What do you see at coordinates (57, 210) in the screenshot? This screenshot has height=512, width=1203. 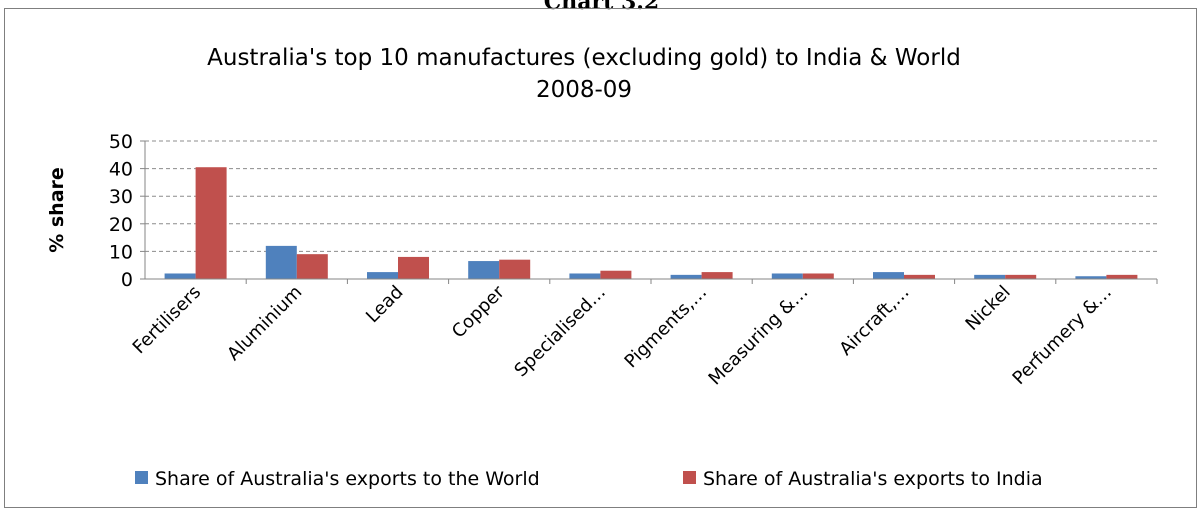 I see `y-axis-label: % share` at bounding box center [57, 210].